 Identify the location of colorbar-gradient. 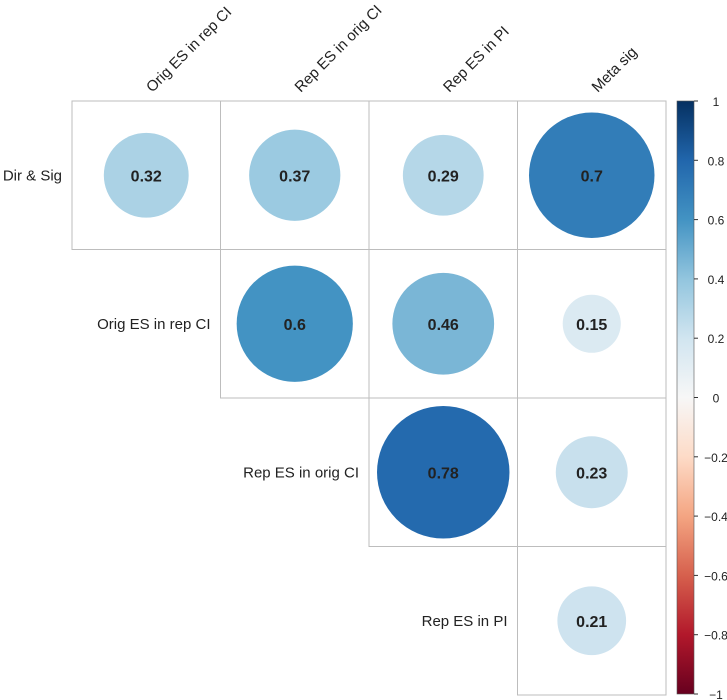
(685, 397).